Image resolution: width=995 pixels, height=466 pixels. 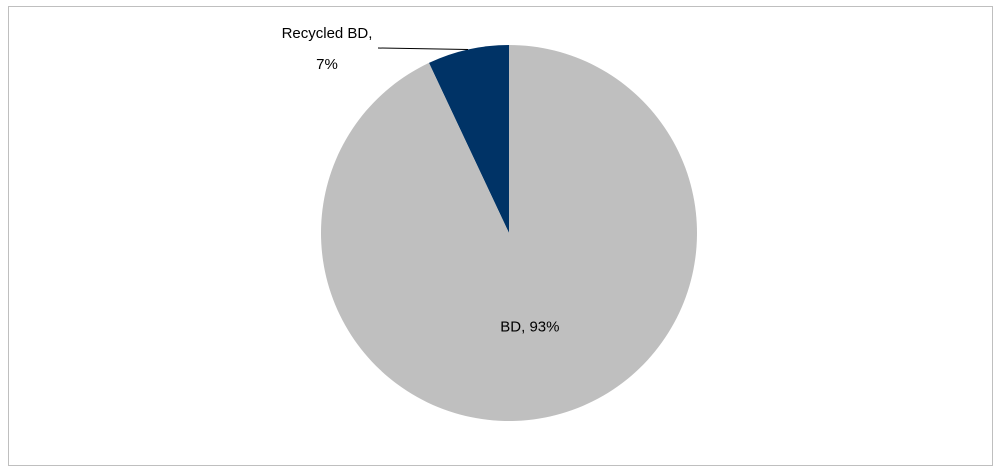 I want to click on data-label-recycled-bd-name: Recycled BD,, so click(x=327, y=33).